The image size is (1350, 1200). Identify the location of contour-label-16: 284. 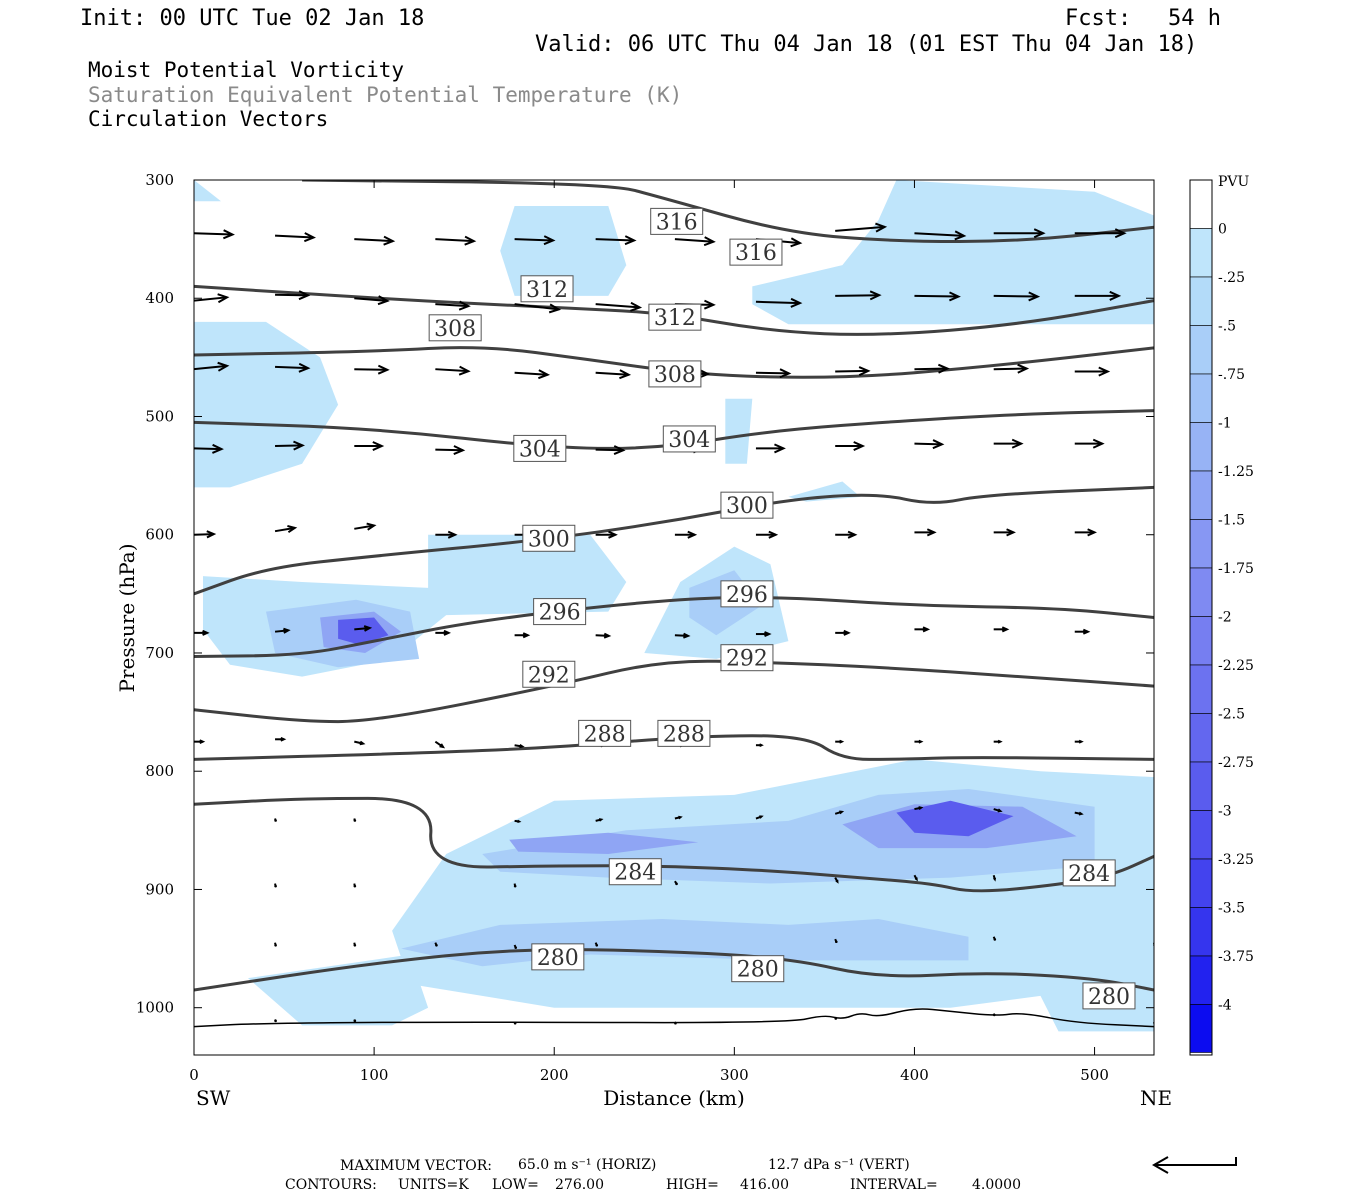
(635, 872).